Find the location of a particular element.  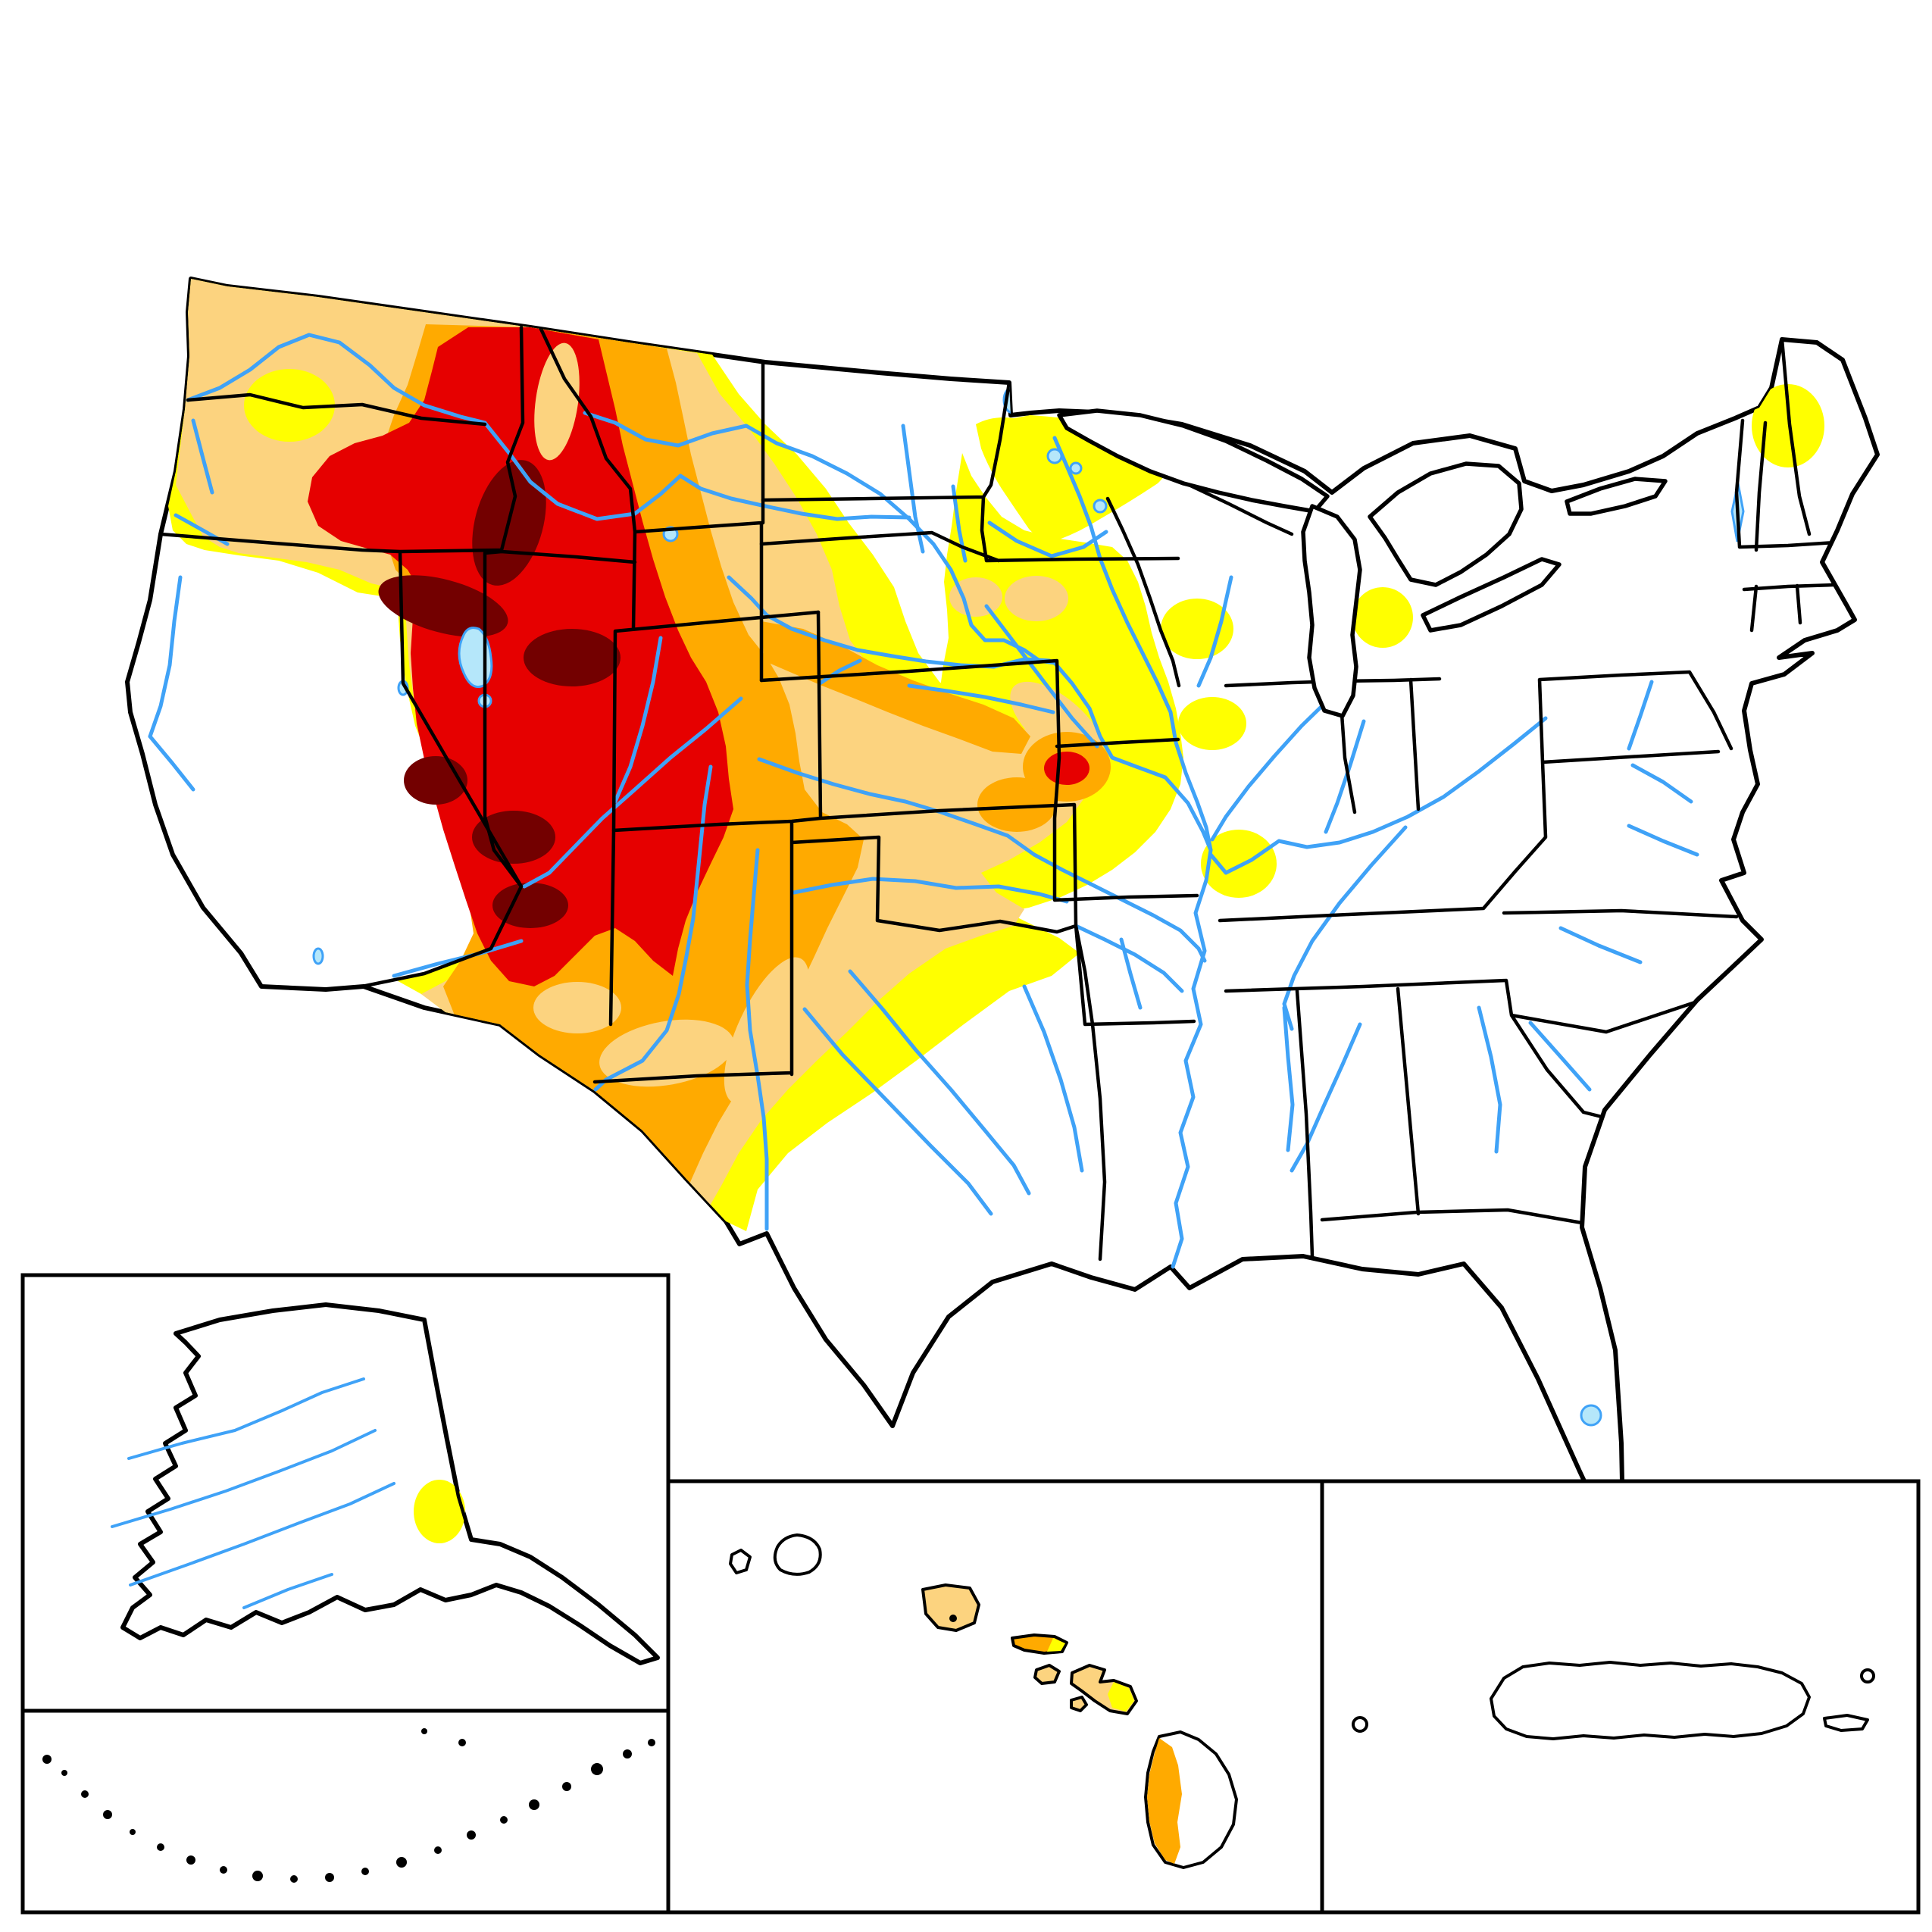

river-wabash is located at coordinates (1345, 776).